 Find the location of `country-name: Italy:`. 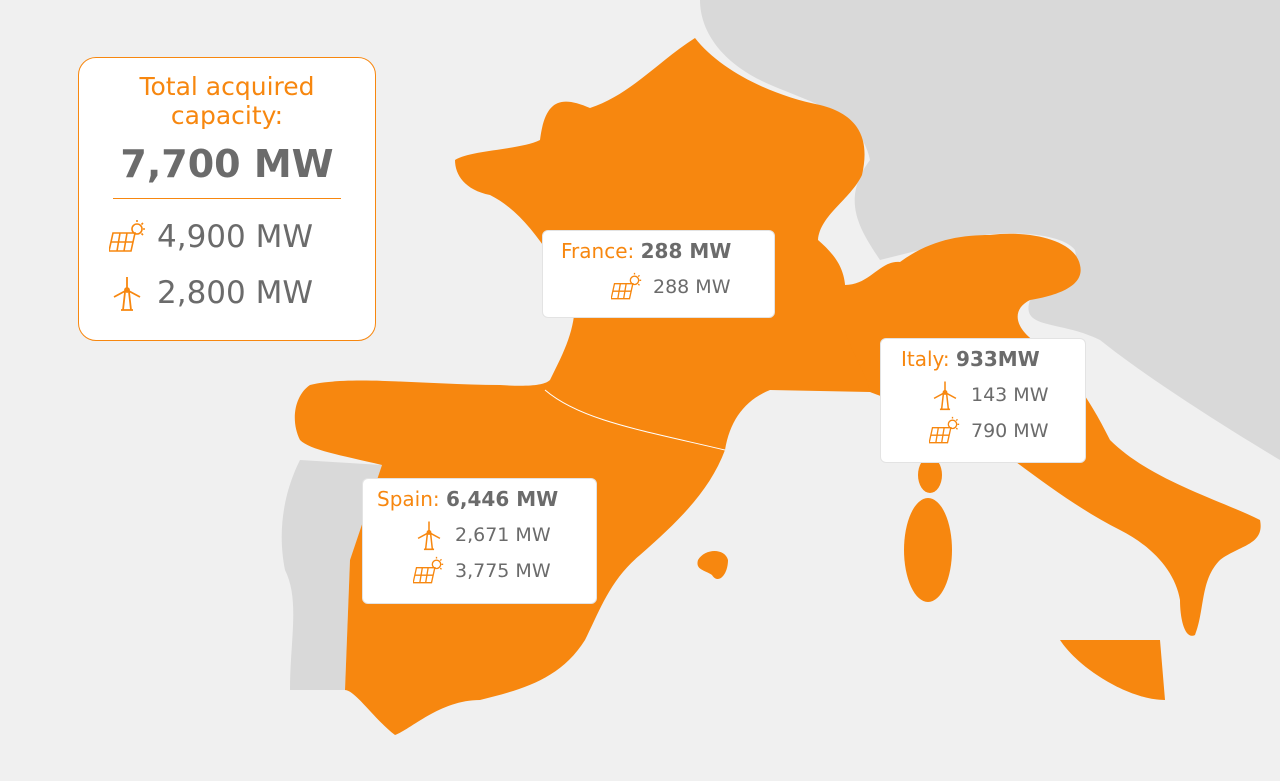

country-name: Italy: is located at coordinates (925, 359).